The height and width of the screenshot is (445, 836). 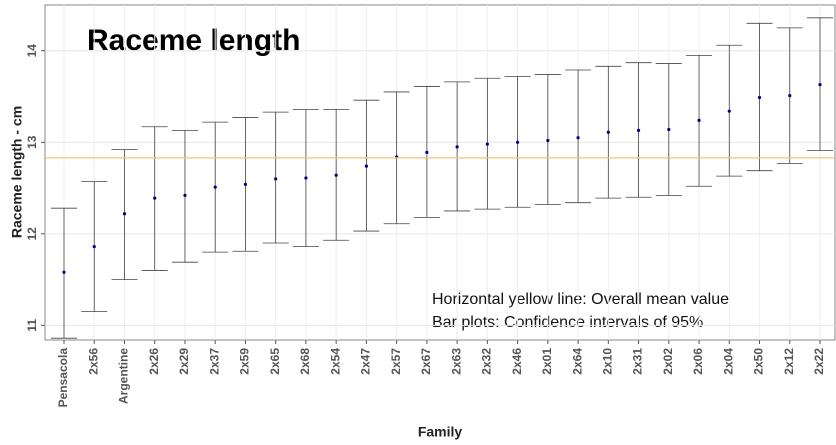 I want to click on y-tick-label: 14, so click(x=32, y=51).